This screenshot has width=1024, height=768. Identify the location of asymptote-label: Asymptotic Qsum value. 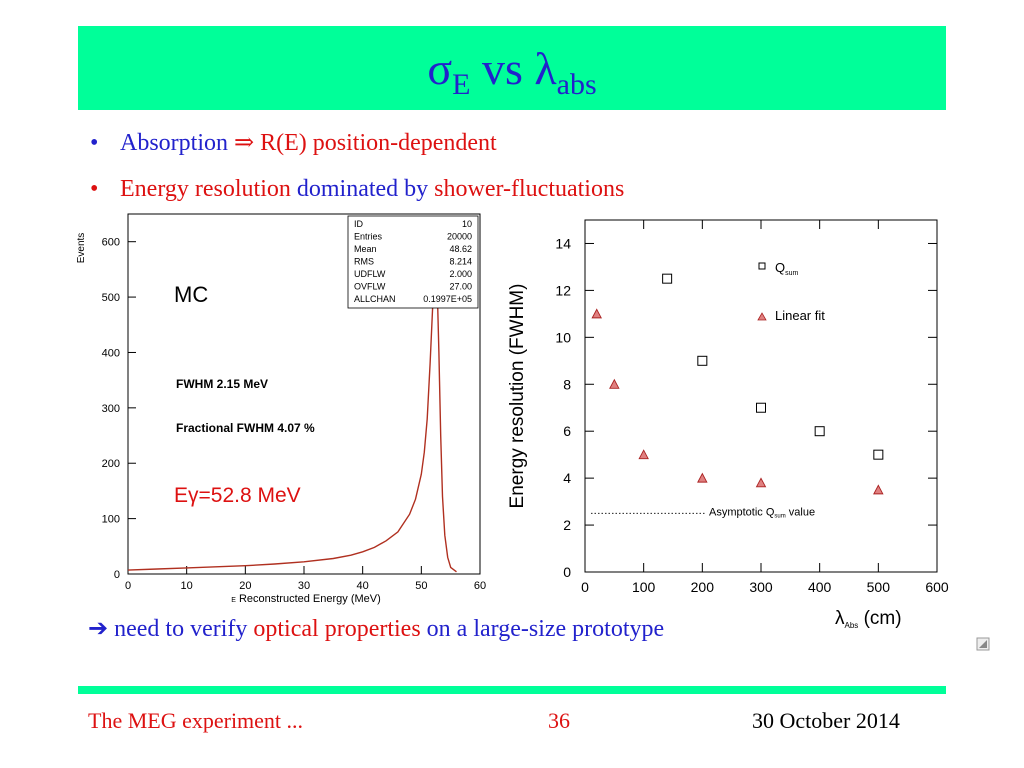
(762, 512).